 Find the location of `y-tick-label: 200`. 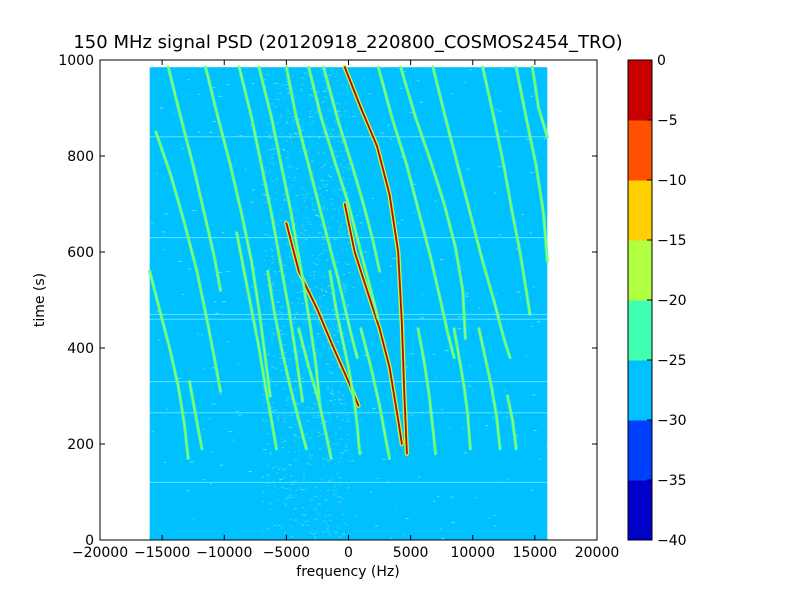

y-tick-label: 200 is located at coordinates (80, 445).